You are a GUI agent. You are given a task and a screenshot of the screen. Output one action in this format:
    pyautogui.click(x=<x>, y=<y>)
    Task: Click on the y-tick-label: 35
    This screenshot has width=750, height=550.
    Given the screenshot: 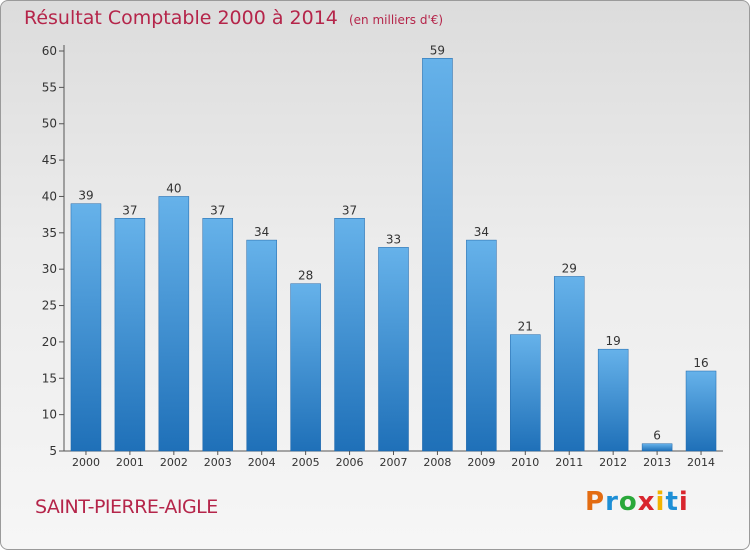 What is the action you would take?
    pyautogui.click(x=49, y=233)
    